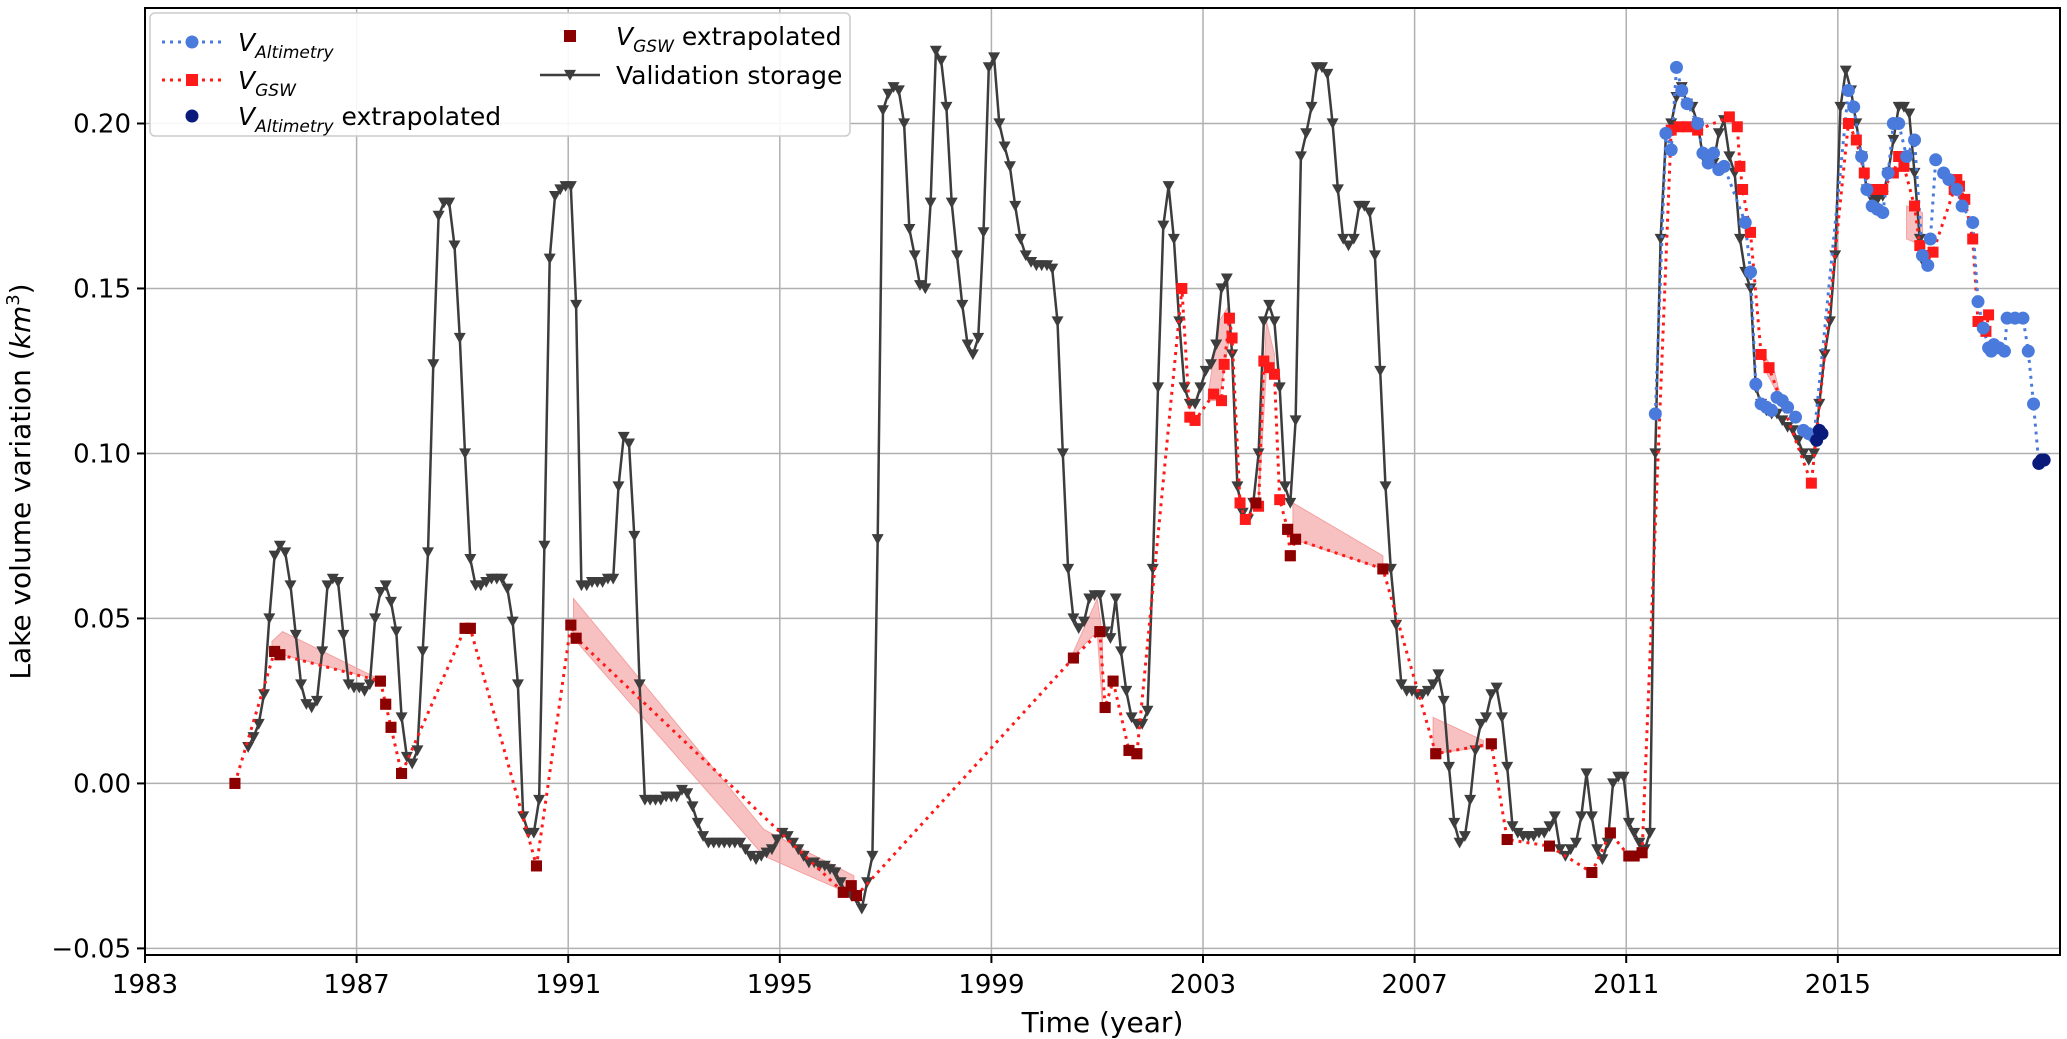  Describe the element at coordinates (369, 119) in the screenshot. I see `legend-label: VAltimetry extrapolated` at that location.